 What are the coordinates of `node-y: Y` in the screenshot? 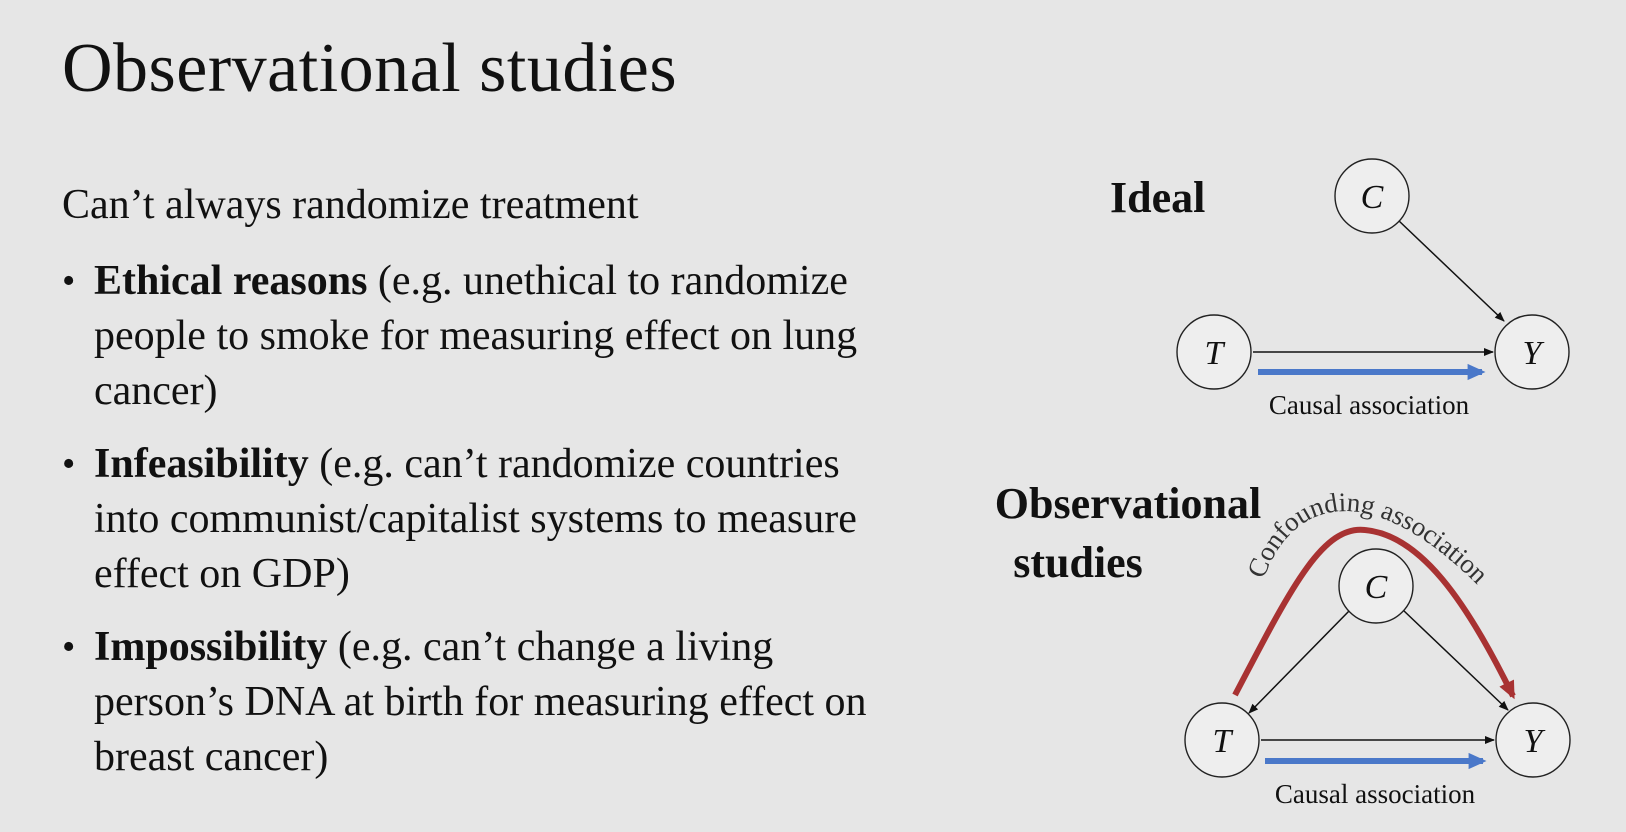 It's located at (1532, 352).